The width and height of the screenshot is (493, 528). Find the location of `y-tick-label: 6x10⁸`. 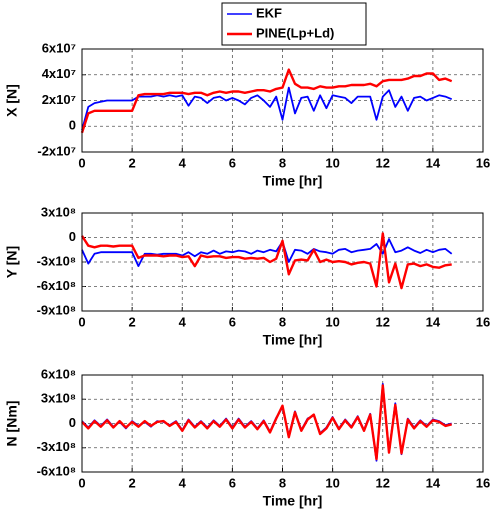

y-tick-label: 6x10⁸ is located at coordinates (58, 373).